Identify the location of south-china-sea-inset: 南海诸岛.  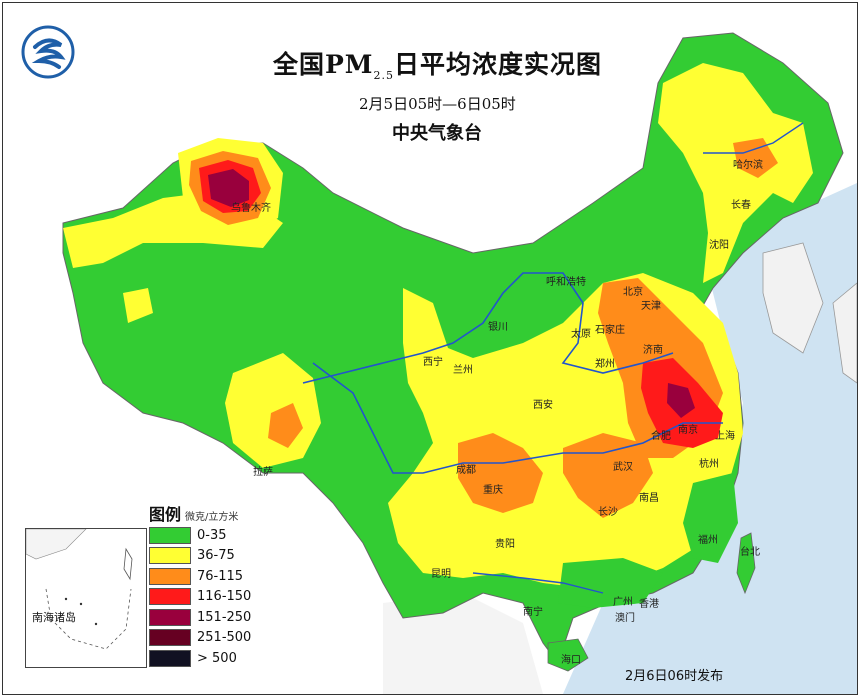
(86, 598).